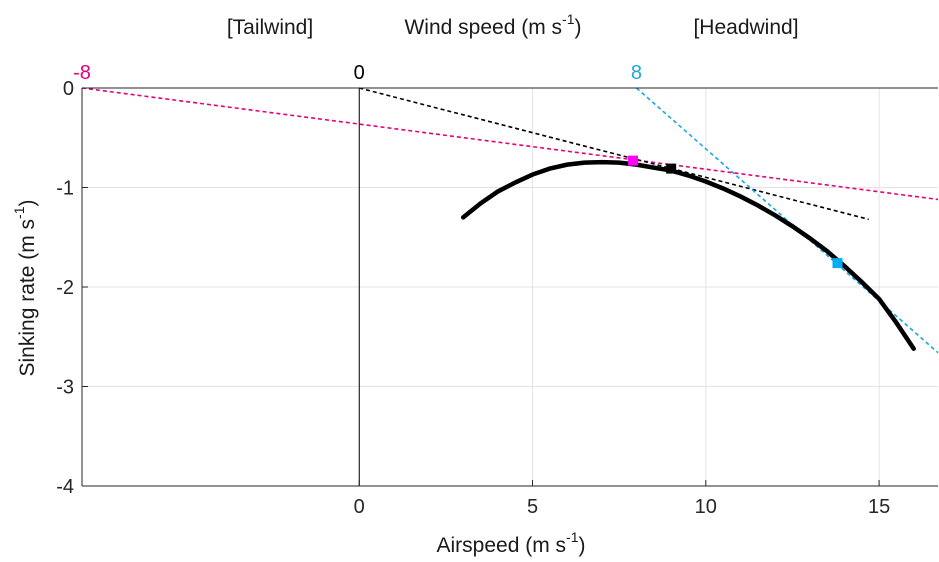 This screenshot has height=562, width=939. I want to click on markers, so click(735, 212).